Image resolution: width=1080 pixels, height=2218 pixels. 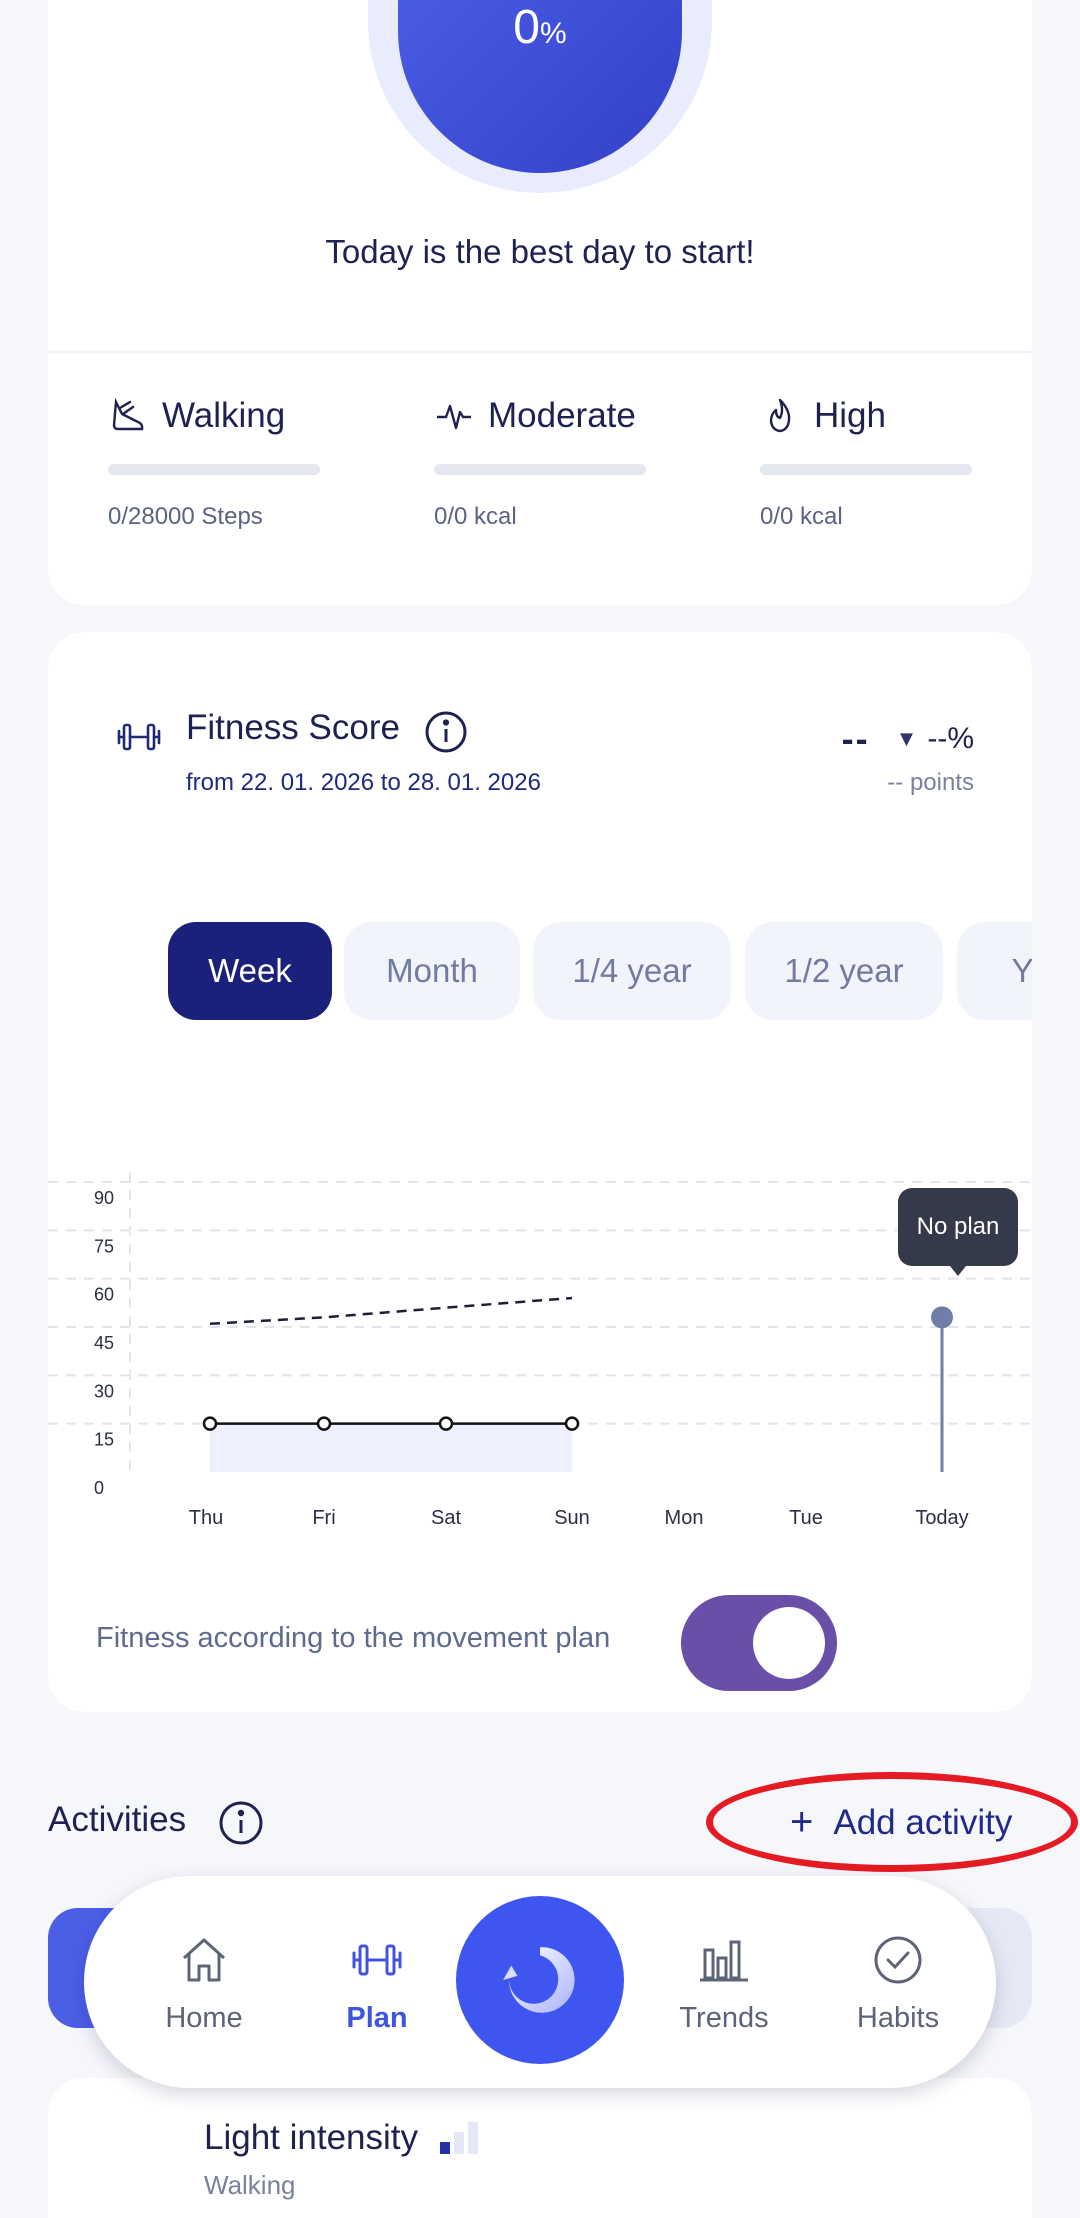 What do you see at coordinates (311, 2137) in the screenshot?
I see `activity-title: Light intensity` at bounding box center [311, 2137].